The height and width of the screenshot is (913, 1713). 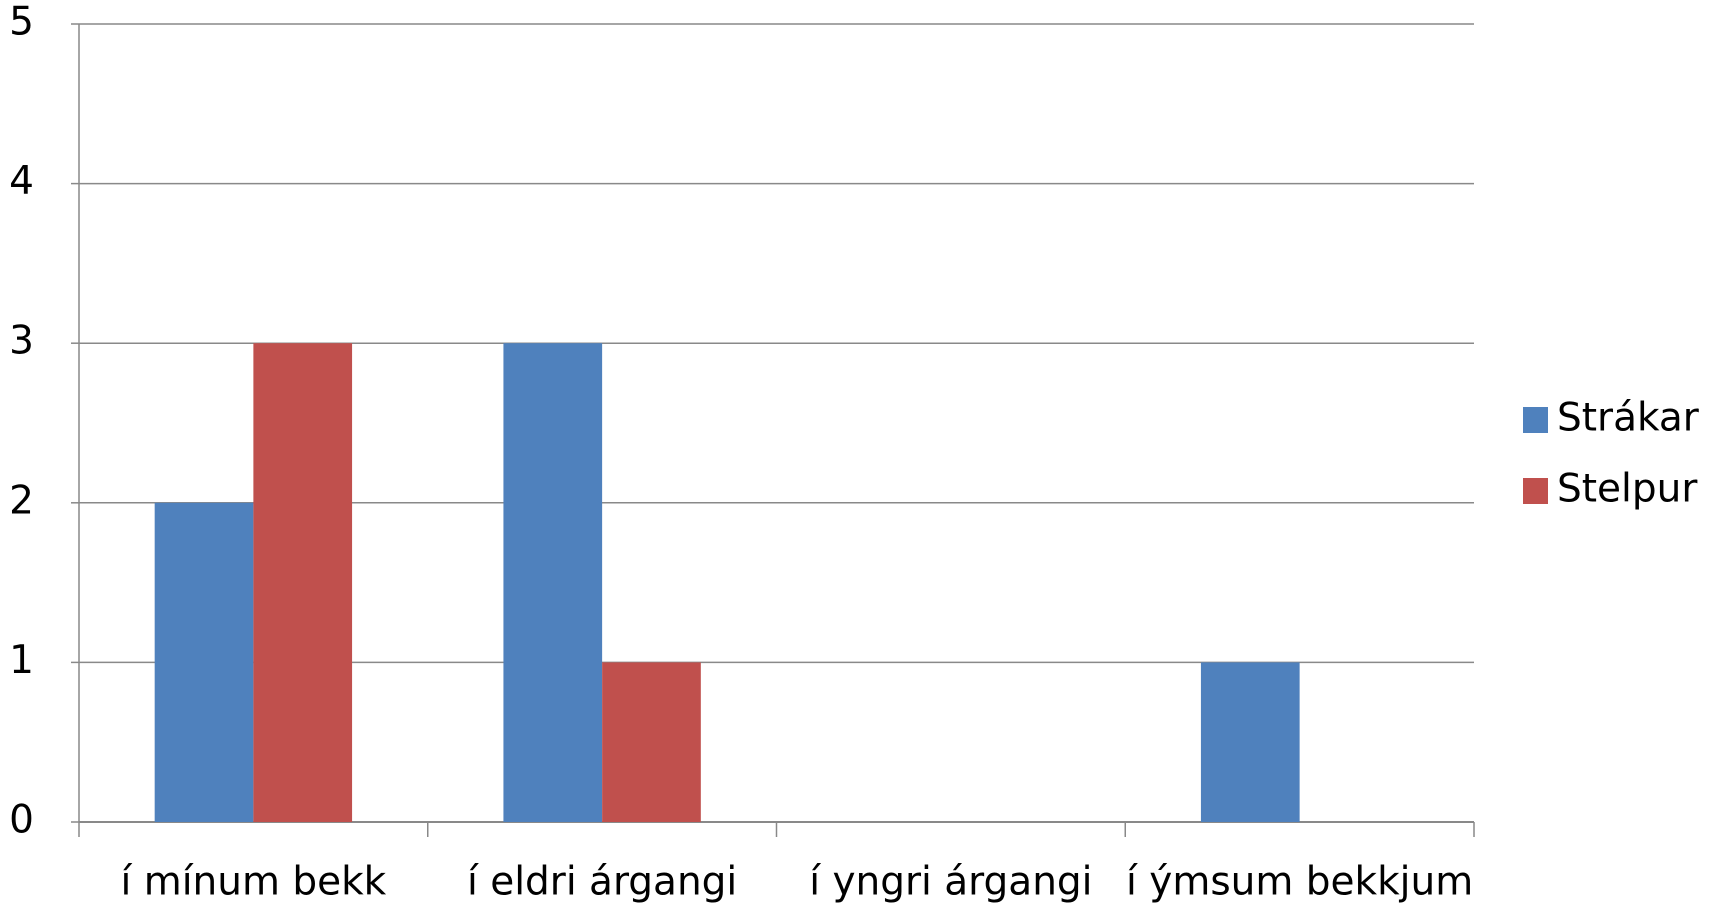 I want to click on x-tick-label: í eldri árgangi, so click(x=602, y=882).